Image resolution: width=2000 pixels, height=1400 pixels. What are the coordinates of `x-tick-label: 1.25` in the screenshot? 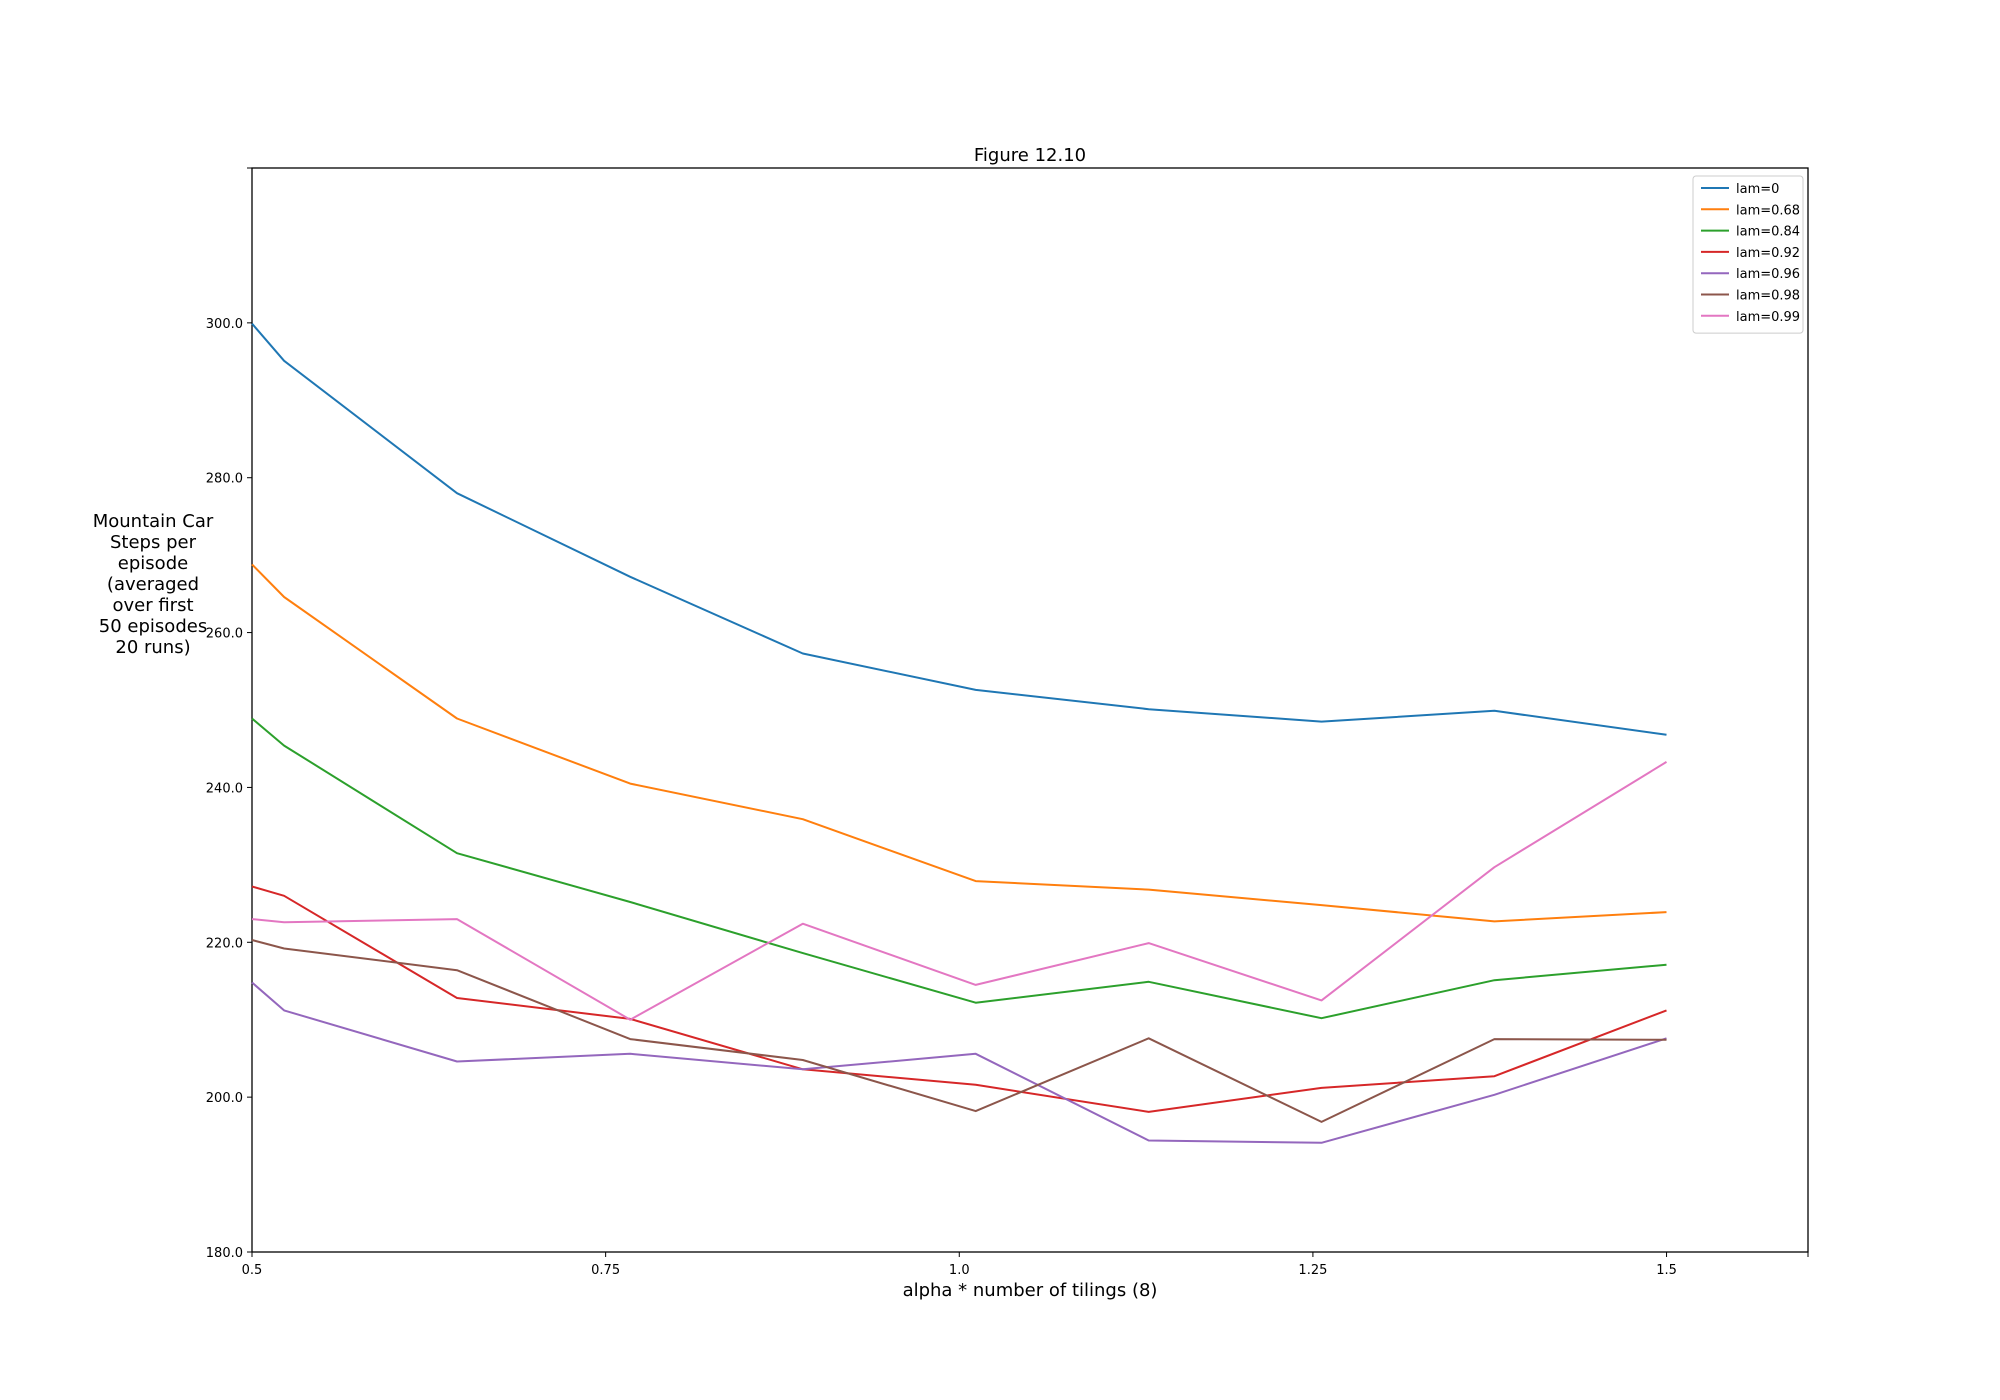 It's located at (1312, 1270).